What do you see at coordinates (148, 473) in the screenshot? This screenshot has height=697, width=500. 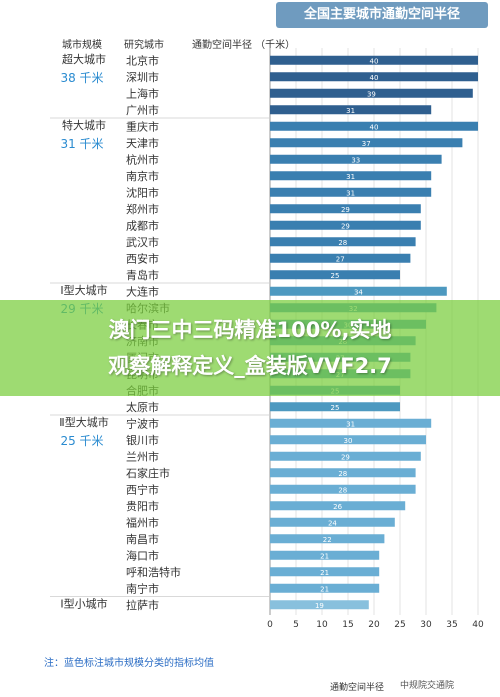 I see `city-label: 石家庄市` at bounding box center [148, 473].